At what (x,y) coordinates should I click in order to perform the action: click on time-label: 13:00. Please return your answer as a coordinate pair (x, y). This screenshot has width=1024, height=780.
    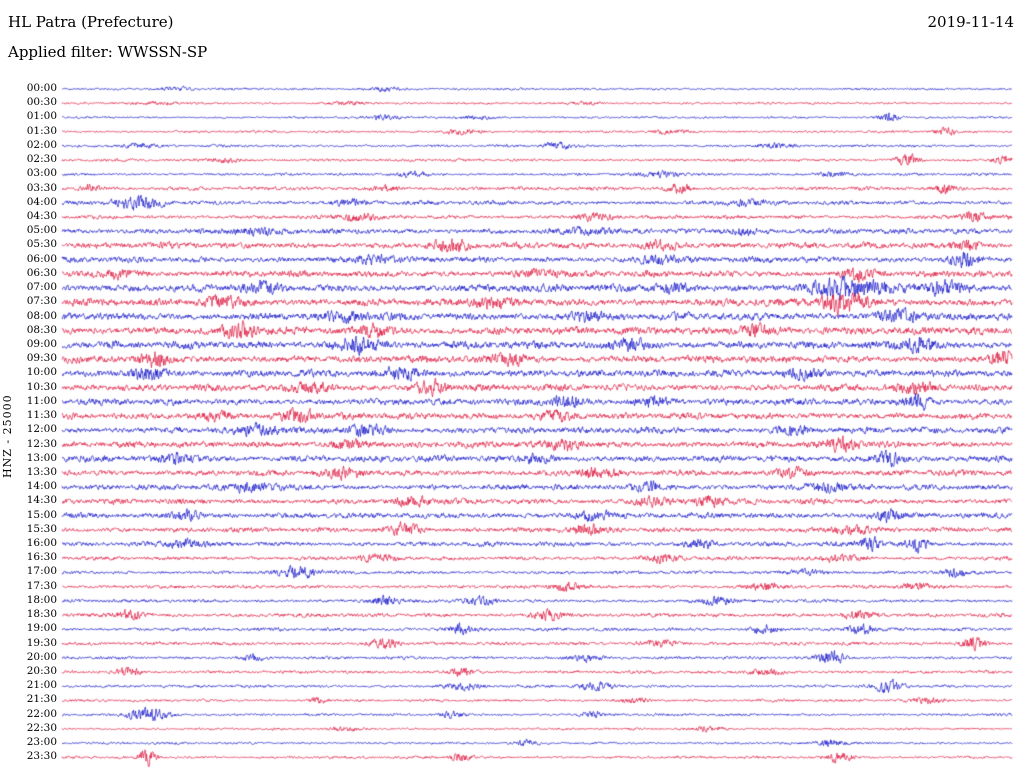
    Looking at the image, I should click on (41, 457).